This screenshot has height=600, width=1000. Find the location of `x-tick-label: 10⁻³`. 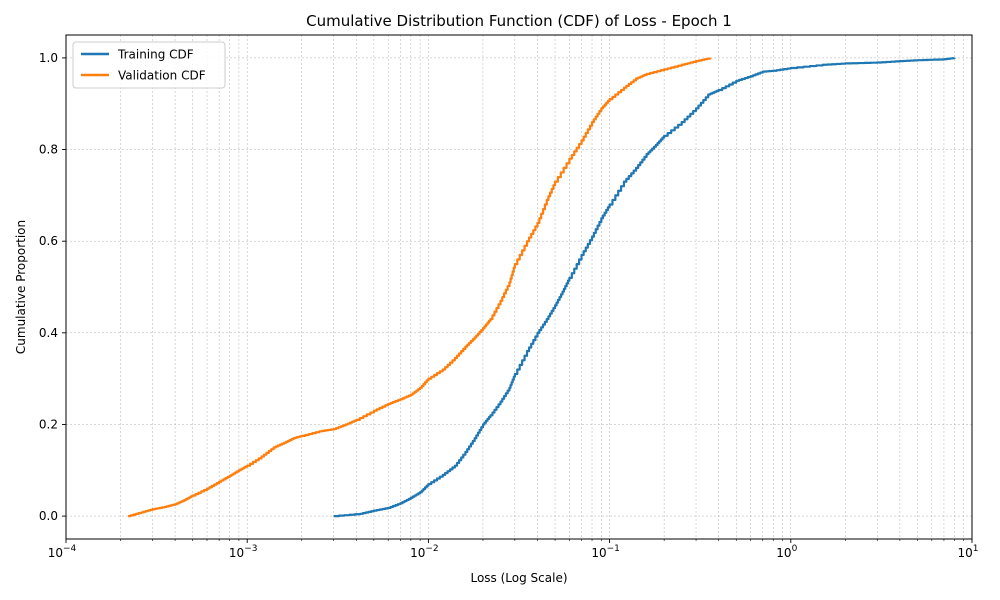

x-tick-label: 10⁻³ is located at coordinates (243, 552).